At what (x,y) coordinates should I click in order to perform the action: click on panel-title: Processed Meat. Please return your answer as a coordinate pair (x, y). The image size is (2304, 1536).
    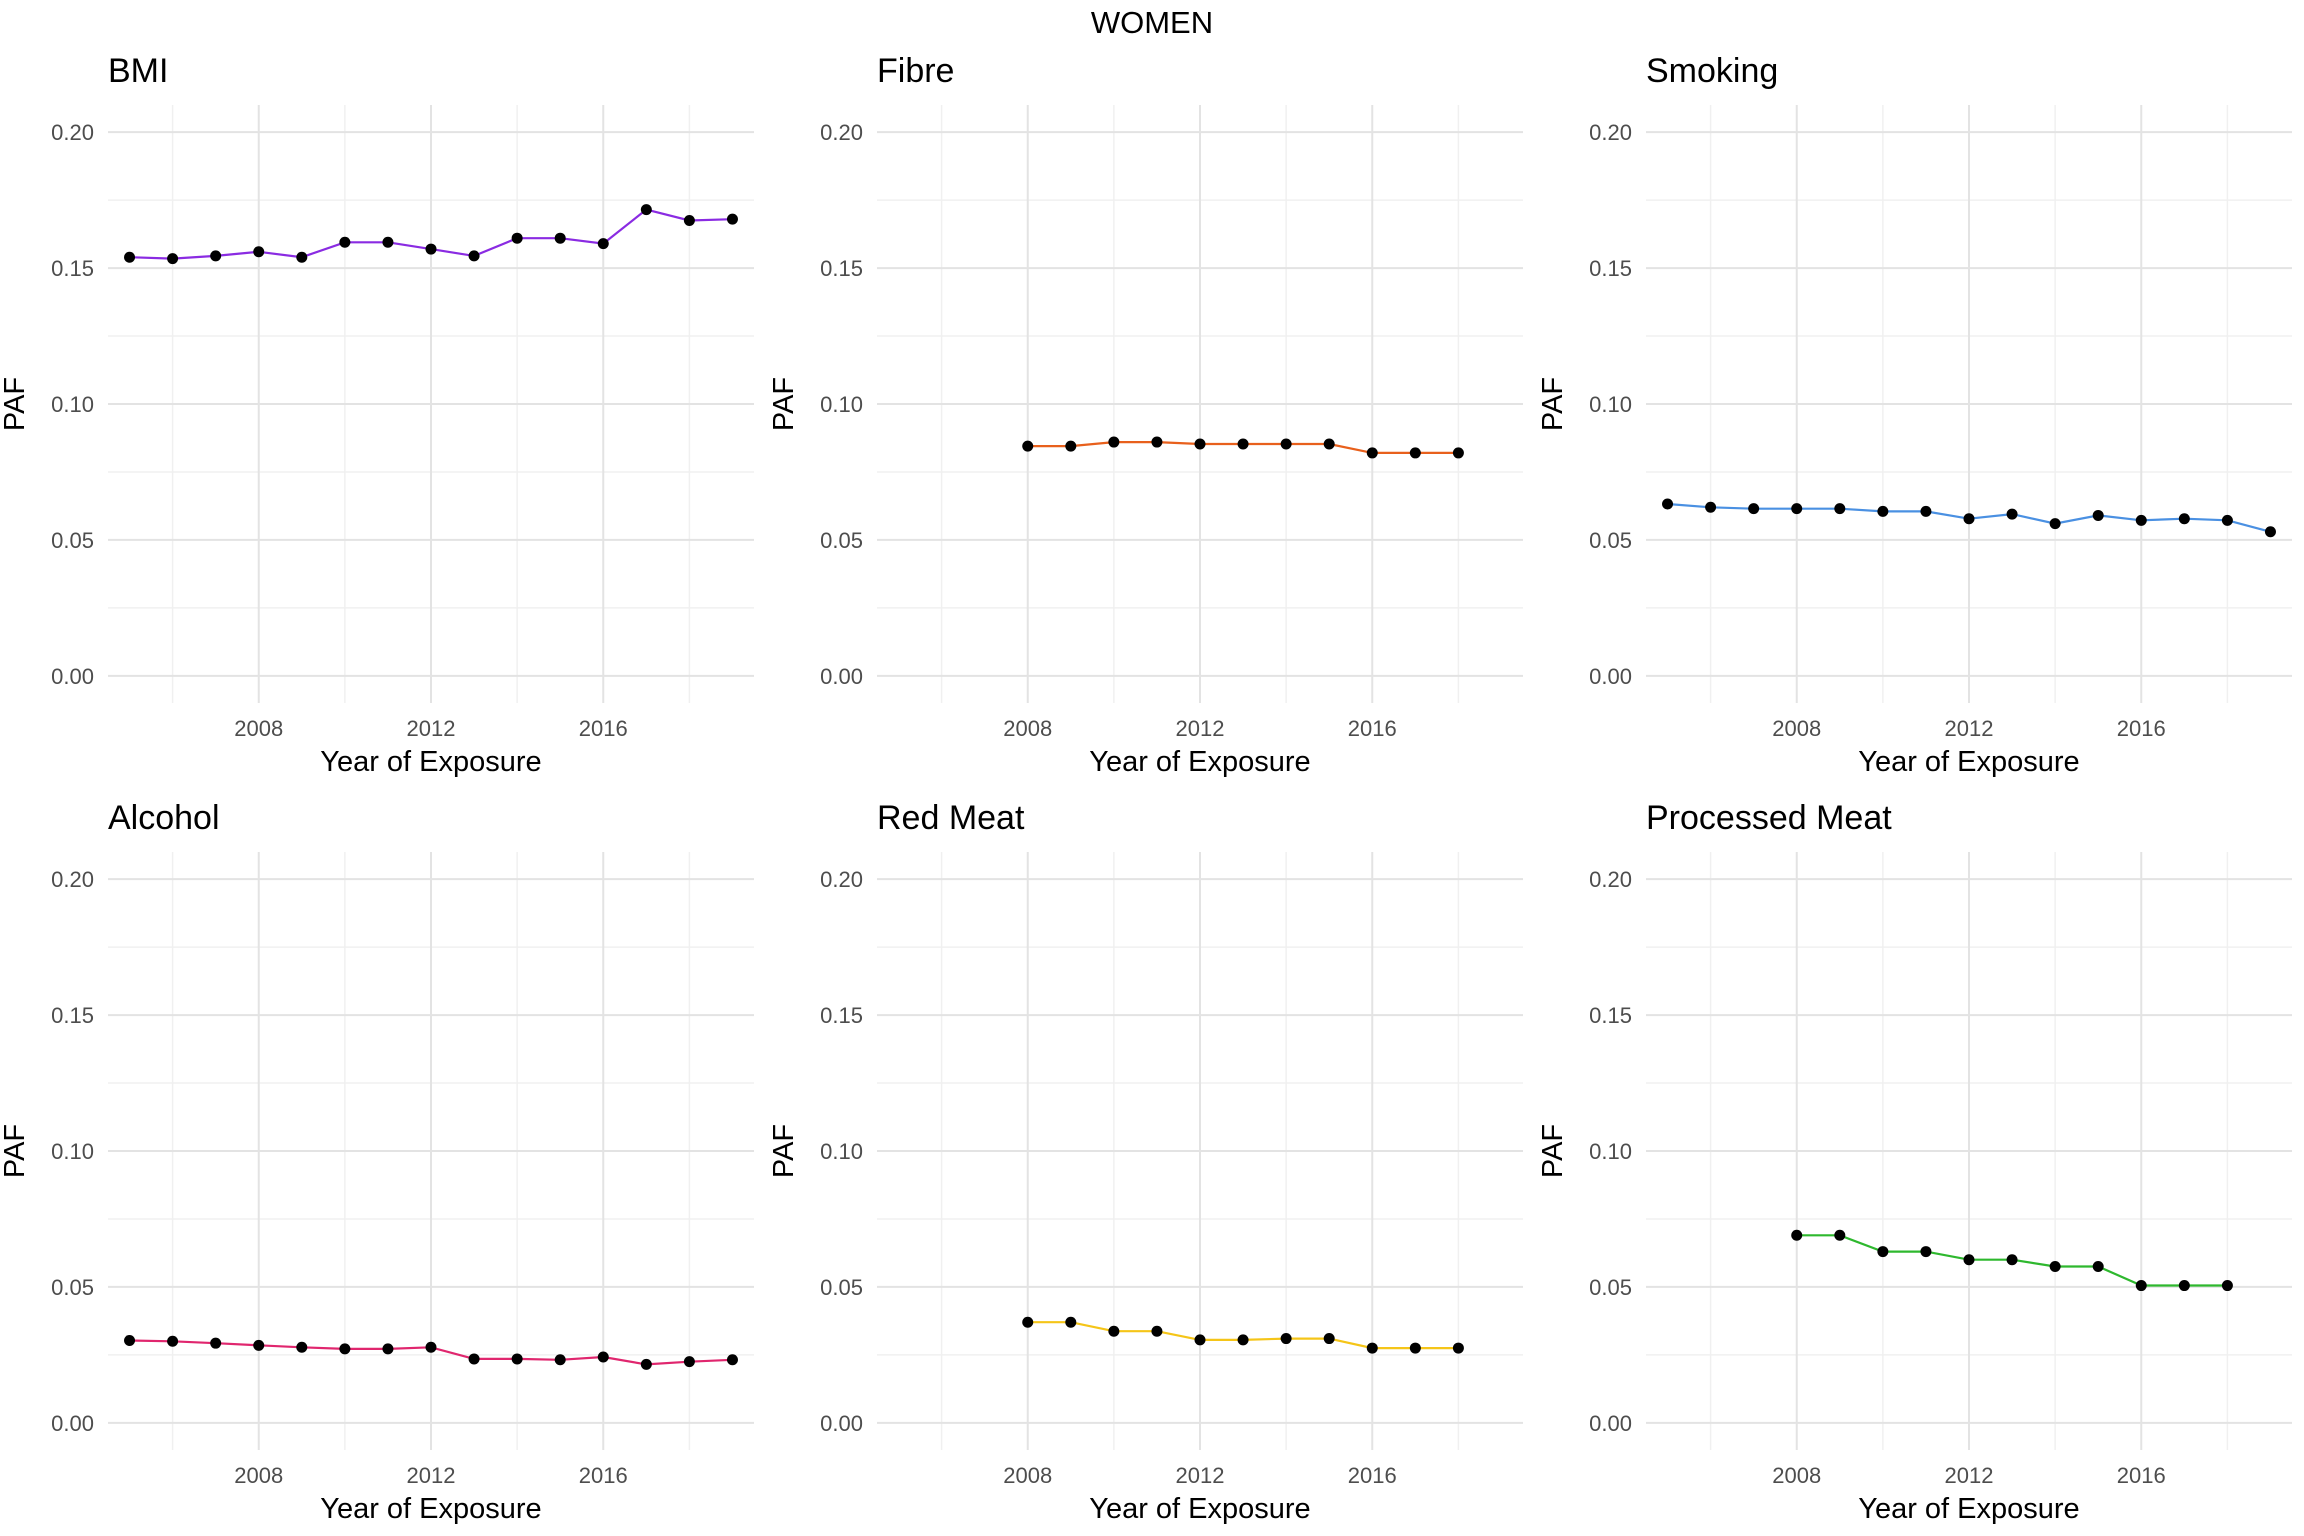
    Looking at the image, I should click on (1769, 818).